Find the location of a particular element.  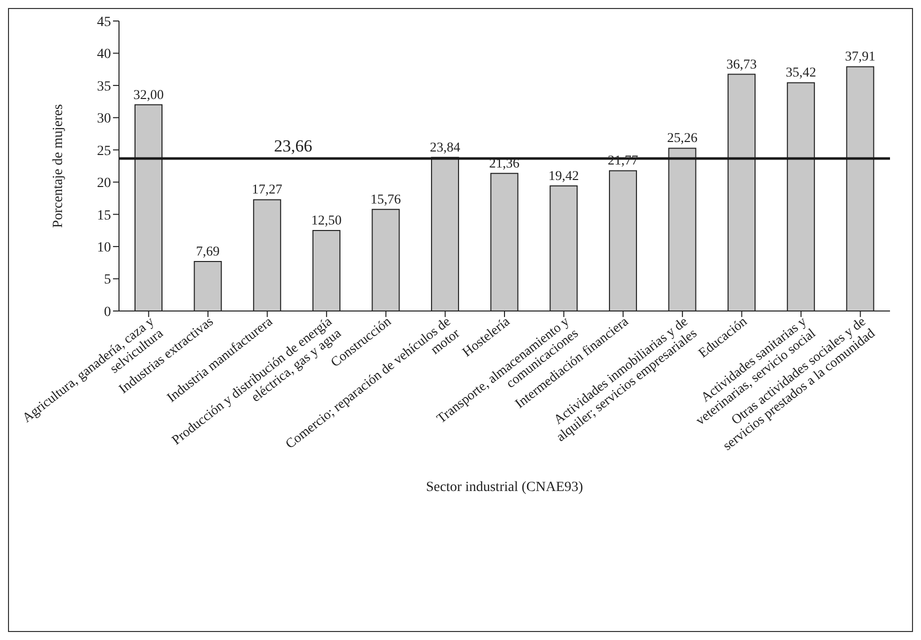

y-tick-label: 0 is located at coordinates (107, 312).